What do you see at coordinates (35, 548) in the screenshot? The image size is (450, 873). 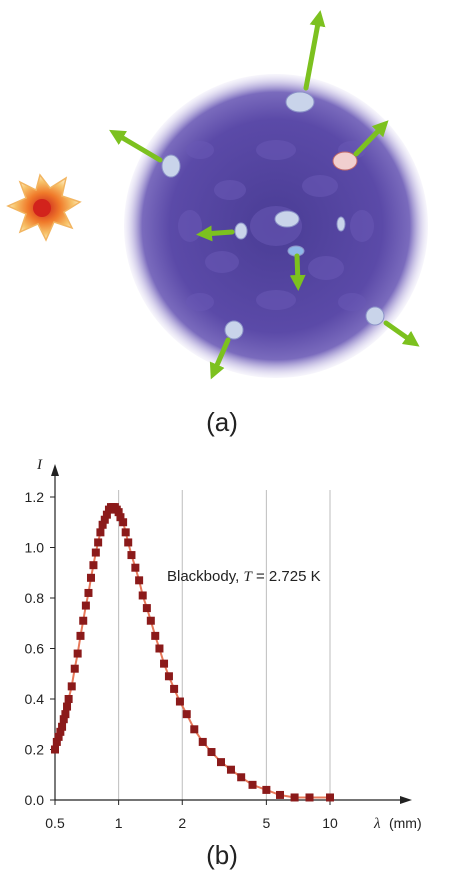 I see `y-tick-label: 1.0` at bounding box center [35, 548].